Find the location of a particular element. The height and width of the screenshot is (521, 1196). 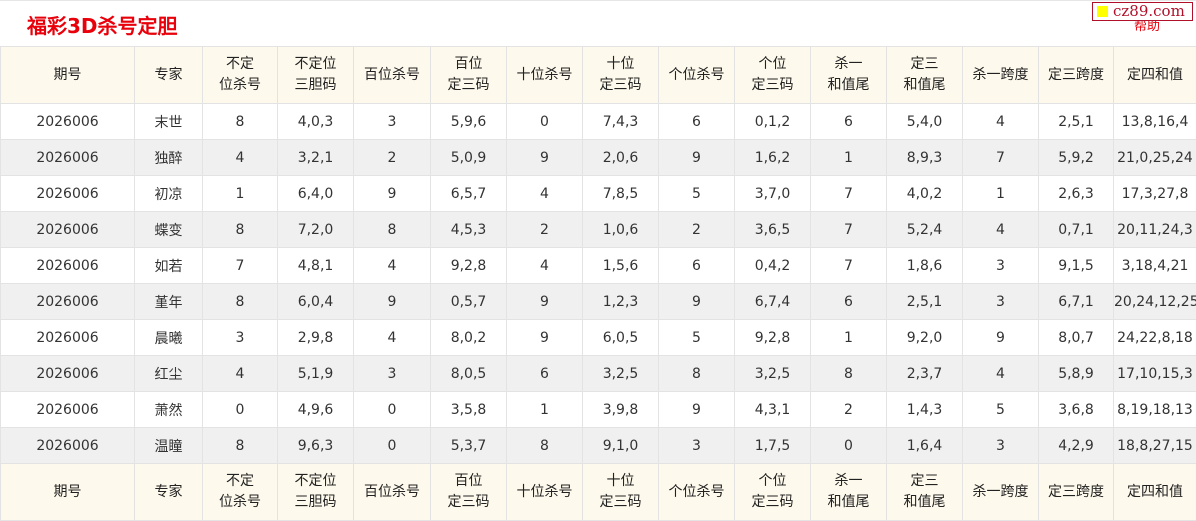

table-cell: 红尘 is located at coordinates (168, 373).